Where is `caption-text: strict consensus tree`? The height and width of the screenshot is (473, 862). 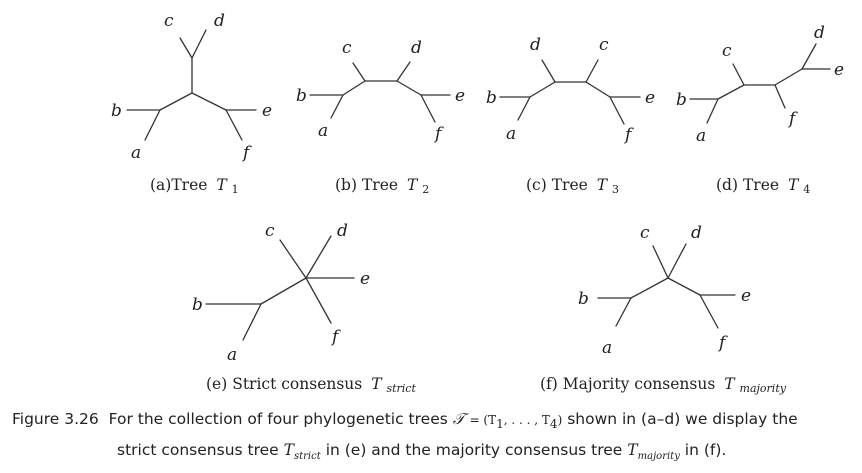
caption-text: strict consensus tree is located at coordinates (198, 450).